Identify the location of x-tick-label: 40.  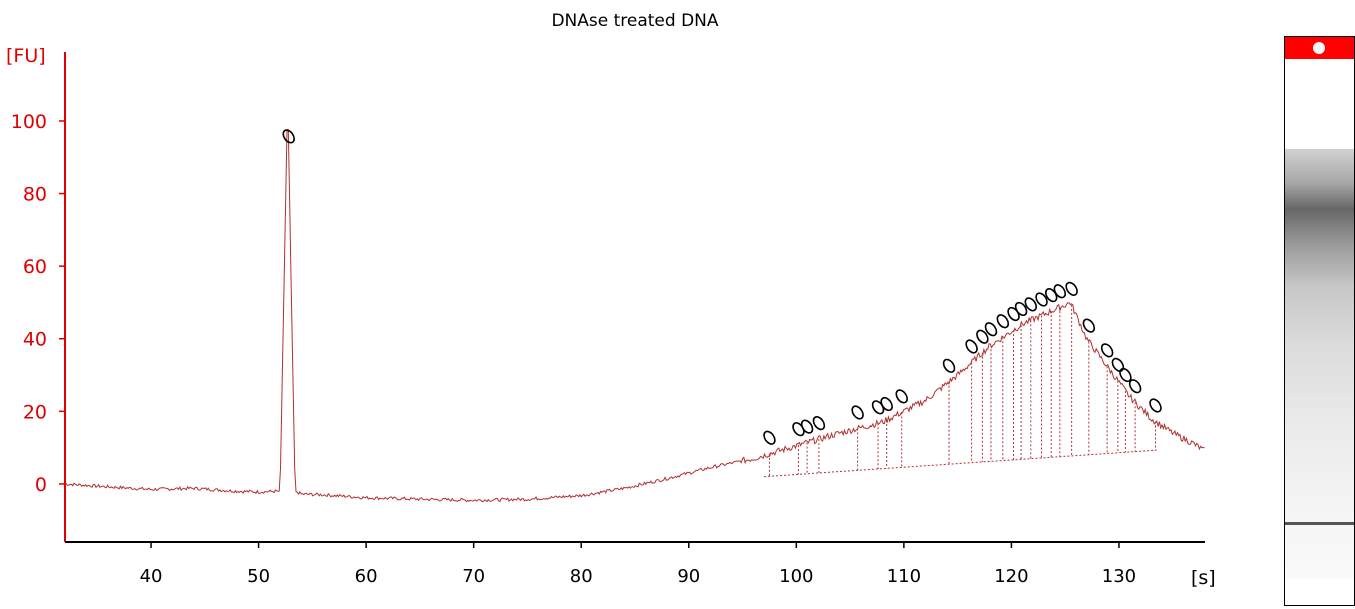
(151, 576).